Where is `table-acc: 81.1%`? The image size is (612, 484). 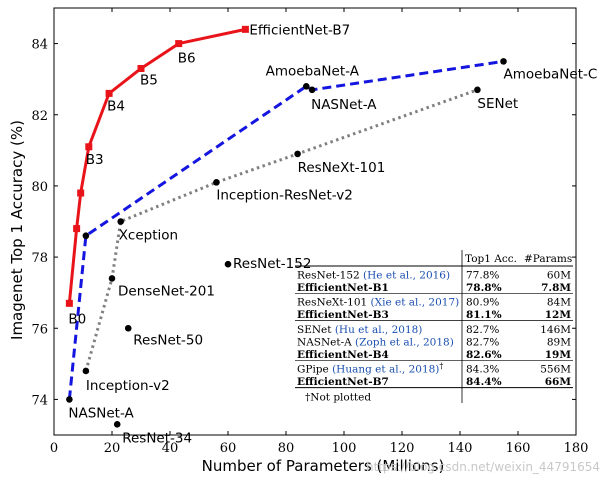
table-acc: 81.1% is located at coordinates (484, 315).